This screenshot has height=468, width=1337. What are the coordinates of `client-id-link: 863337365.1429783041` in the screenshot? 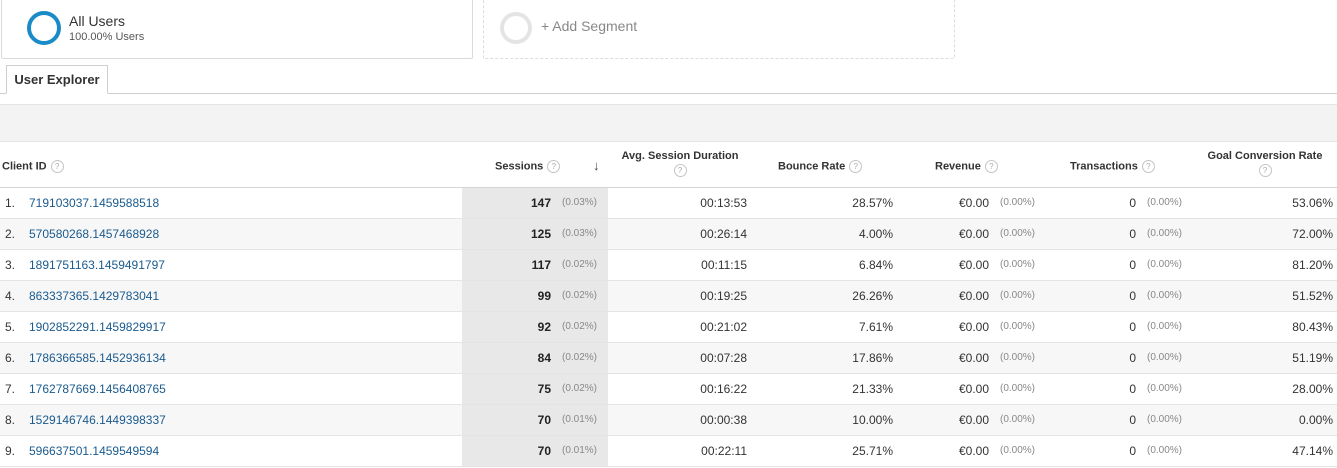 It's located at (94, 296).